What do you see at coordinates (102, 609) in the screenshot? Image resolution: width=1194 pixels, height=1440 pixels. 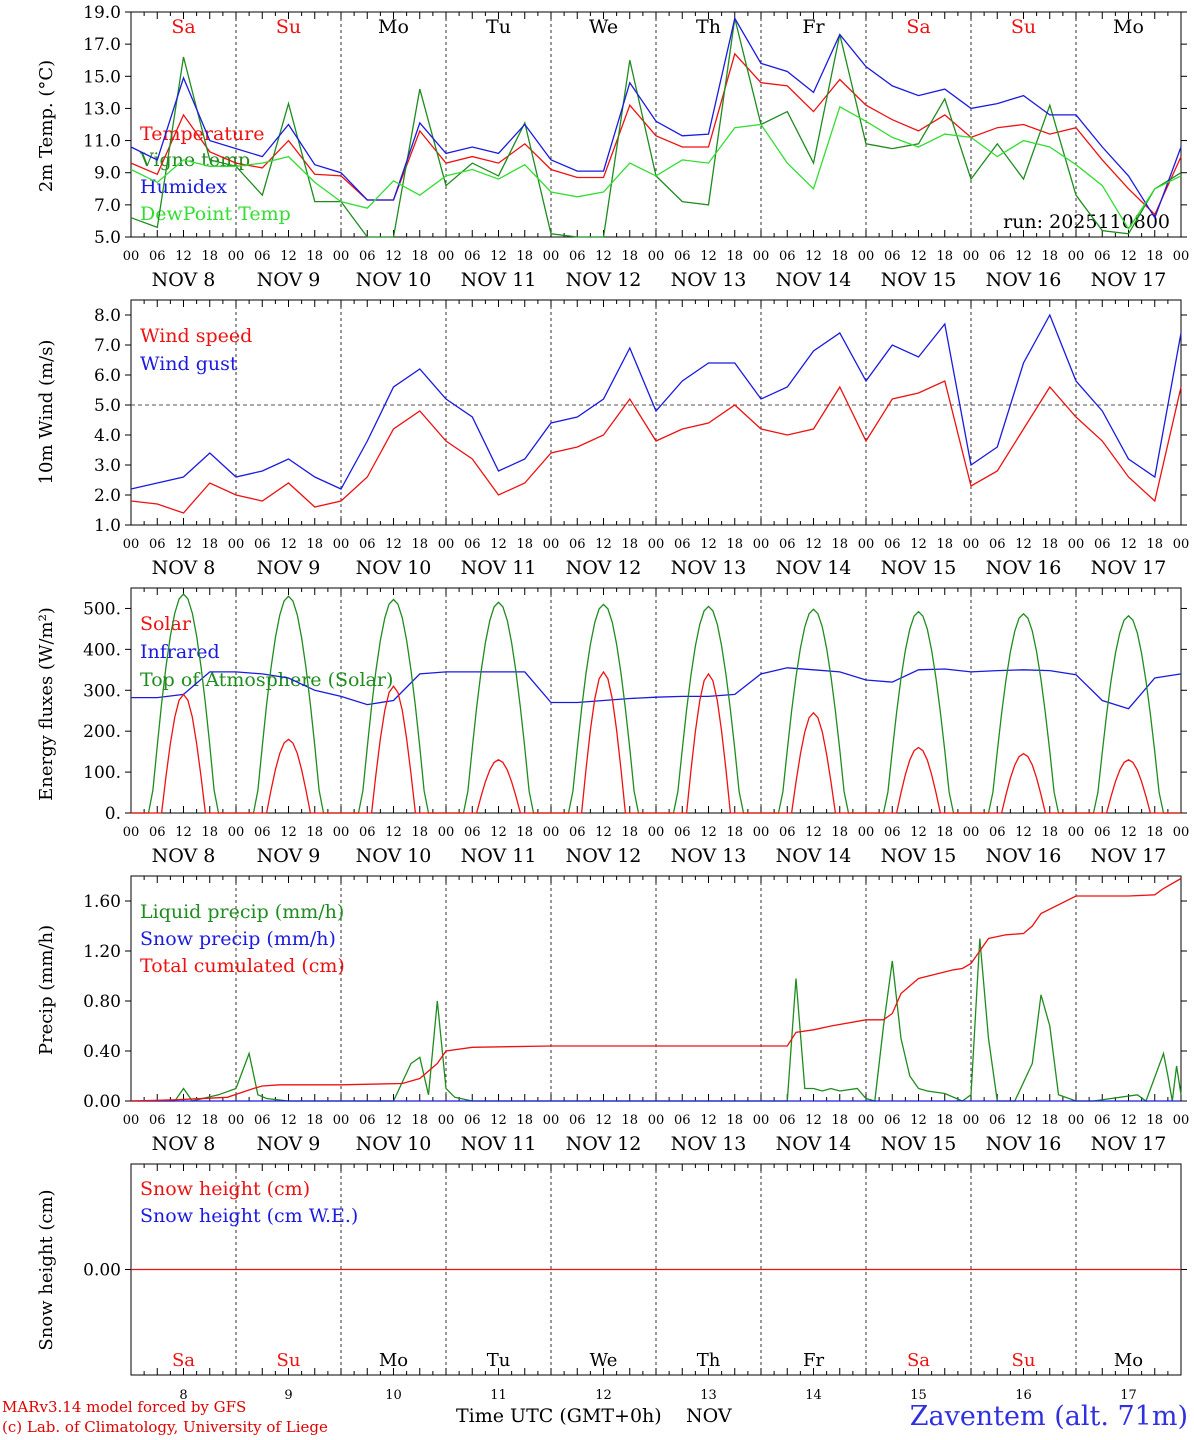 I see `y-tick-label: 500.` at bounding box center [102, 609].